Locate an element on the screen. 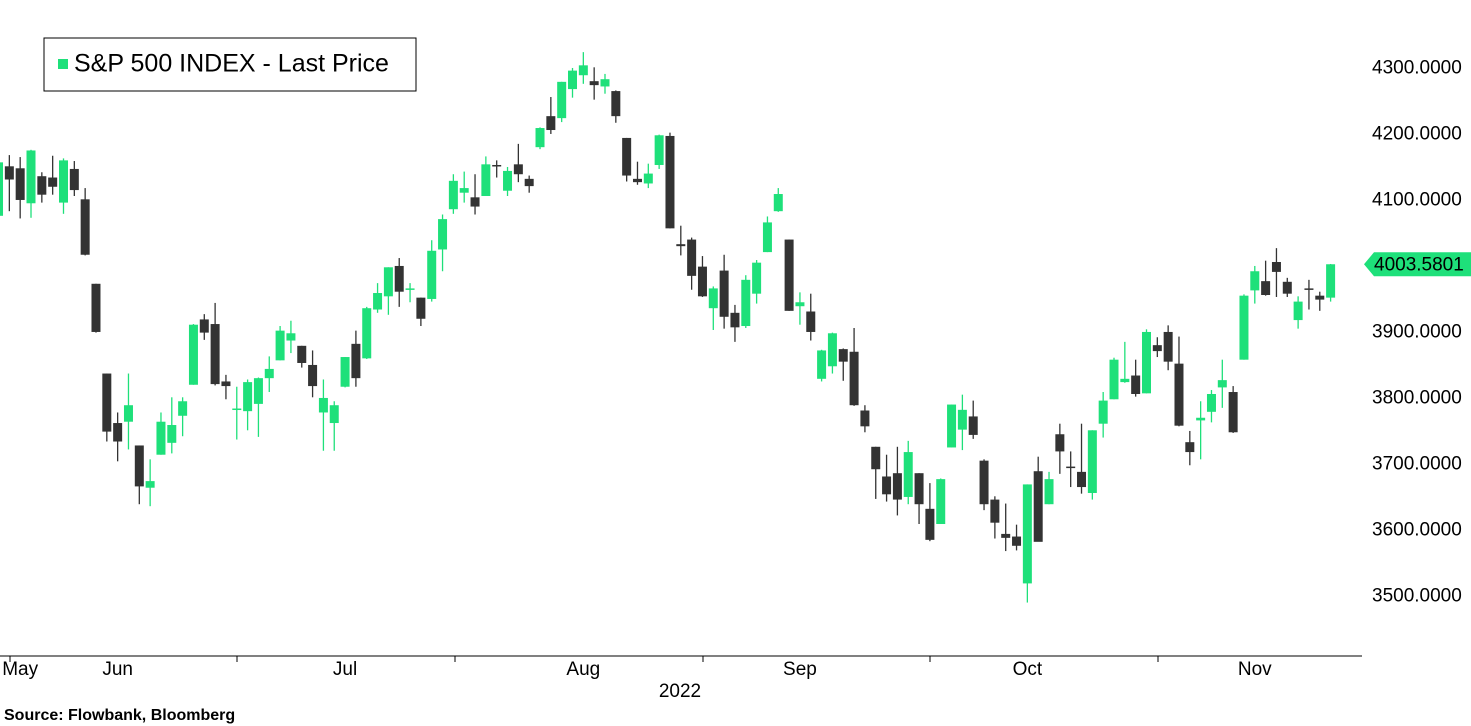  x-tick-label: Sep is located at coordinates (800, 669).